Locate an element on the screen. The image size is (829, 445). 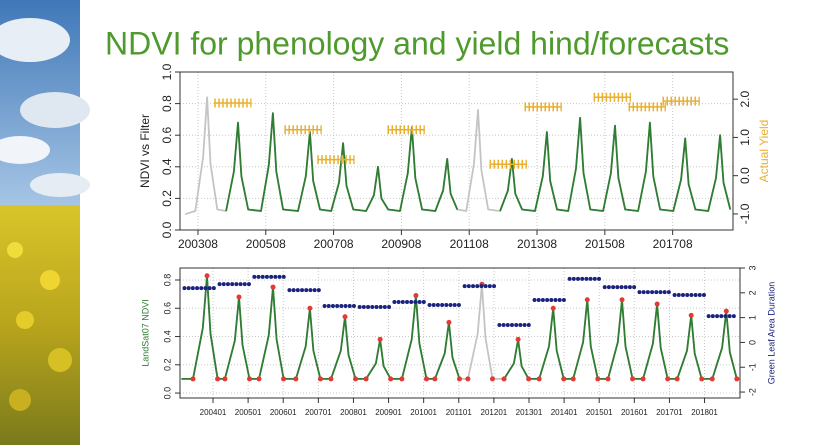
x-tick-label: 201308 is located at coordinates (537, 244).